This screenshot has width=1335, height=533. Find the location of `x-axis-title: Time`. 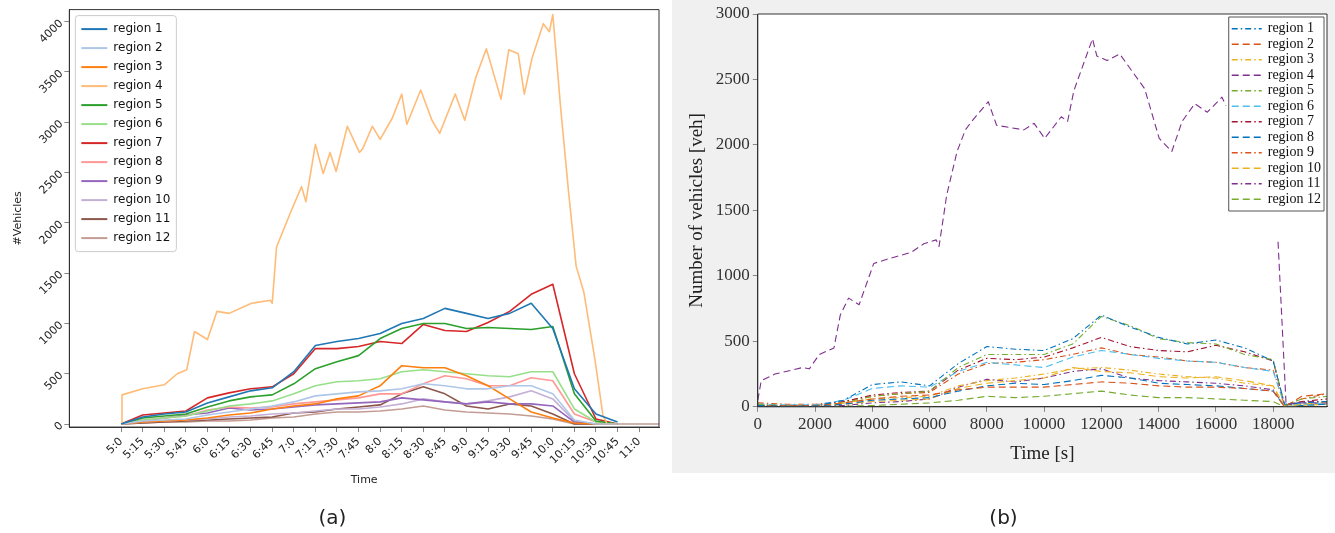

x-axis-title: Time is located at coordinates (363, 480).